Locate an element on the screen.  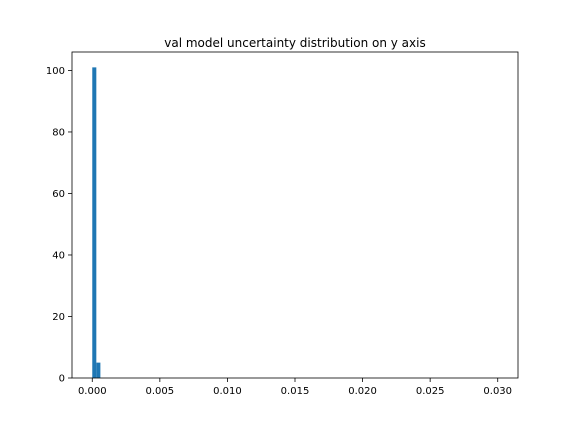
x-tick-label: 0.010 is located at coordinates (227, 391).